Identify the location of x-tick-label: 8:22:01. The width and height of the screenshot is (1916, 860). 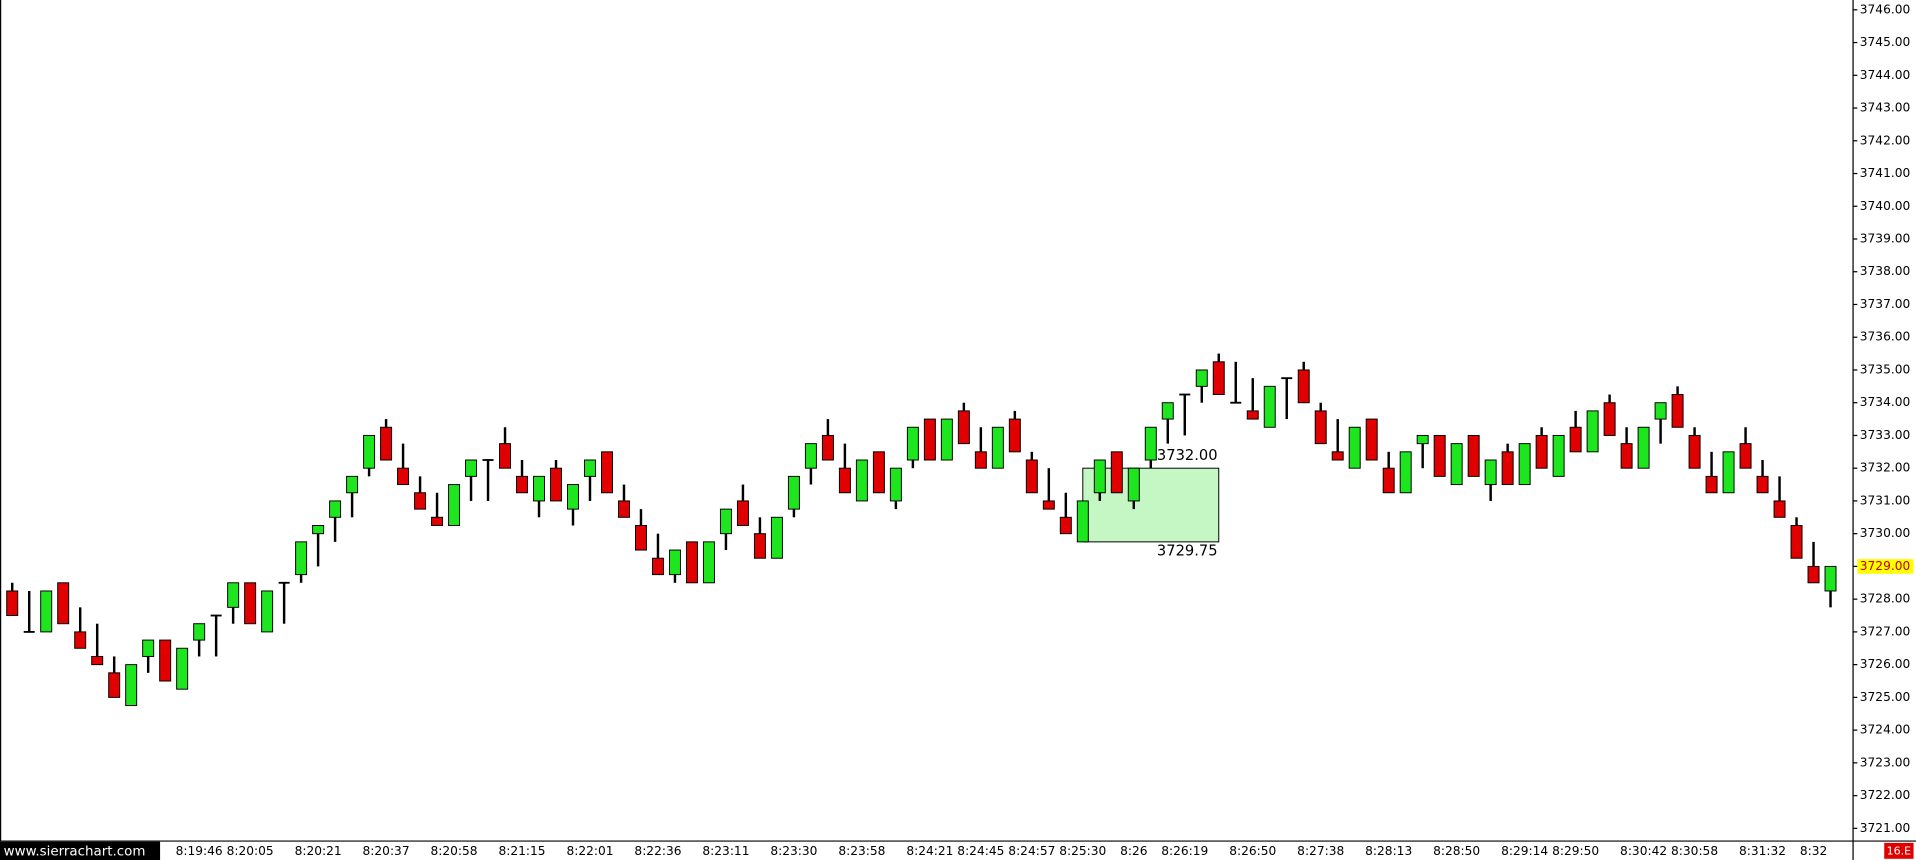
(589, 851).